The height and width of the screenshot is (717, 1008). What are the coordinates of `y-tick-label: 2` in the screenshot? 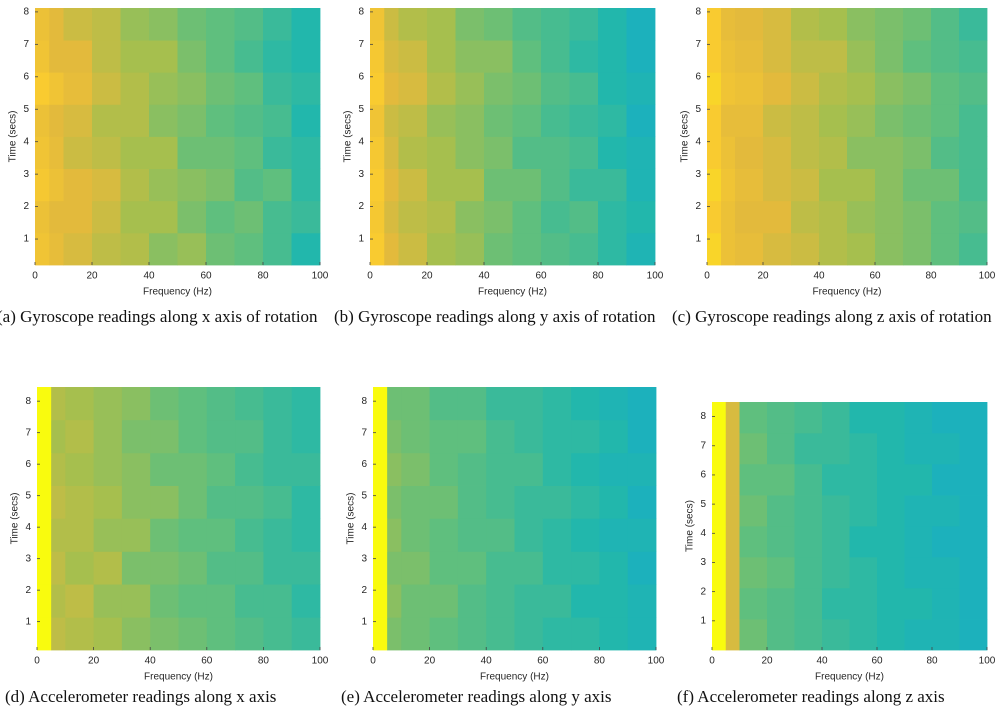 It's located at (361, 206).